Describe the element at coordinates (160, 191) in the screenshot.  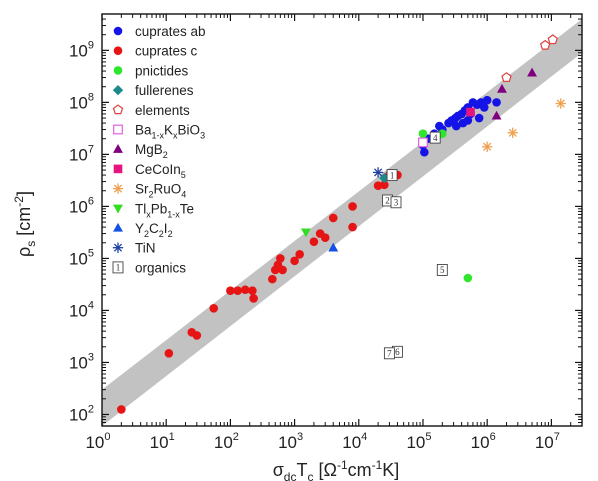
I see `legend-label-8: Sr2RuO4` at that location.